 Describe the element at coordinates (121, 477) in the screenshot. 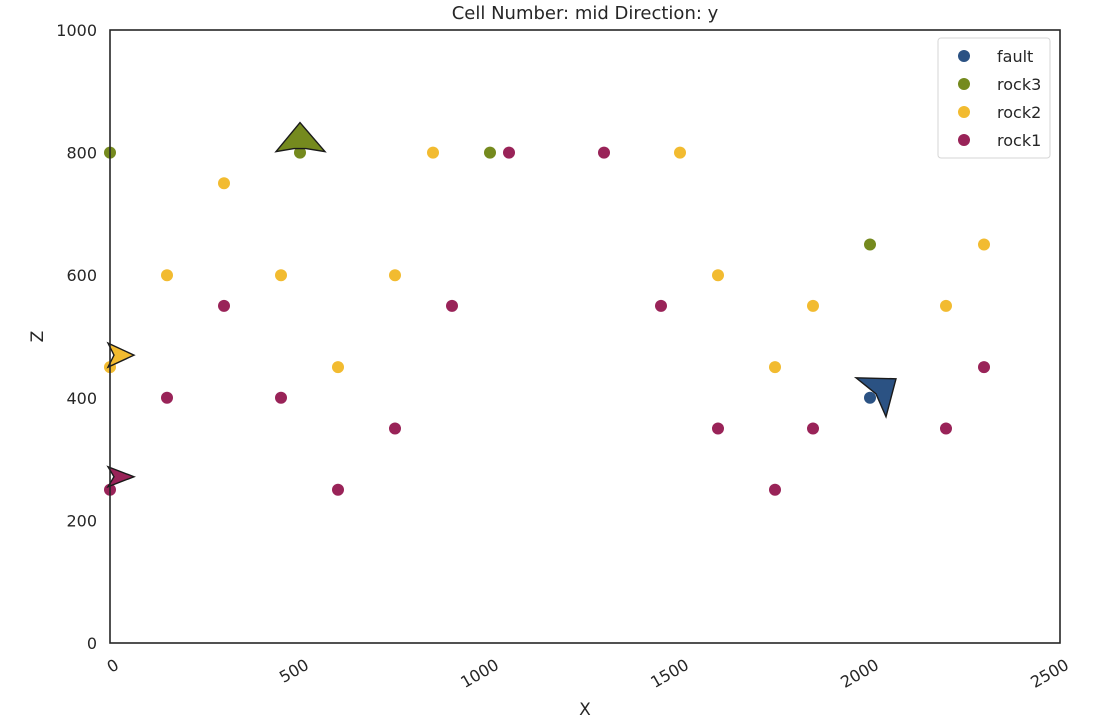

I see `orientation-arrow-rock1` at that location.